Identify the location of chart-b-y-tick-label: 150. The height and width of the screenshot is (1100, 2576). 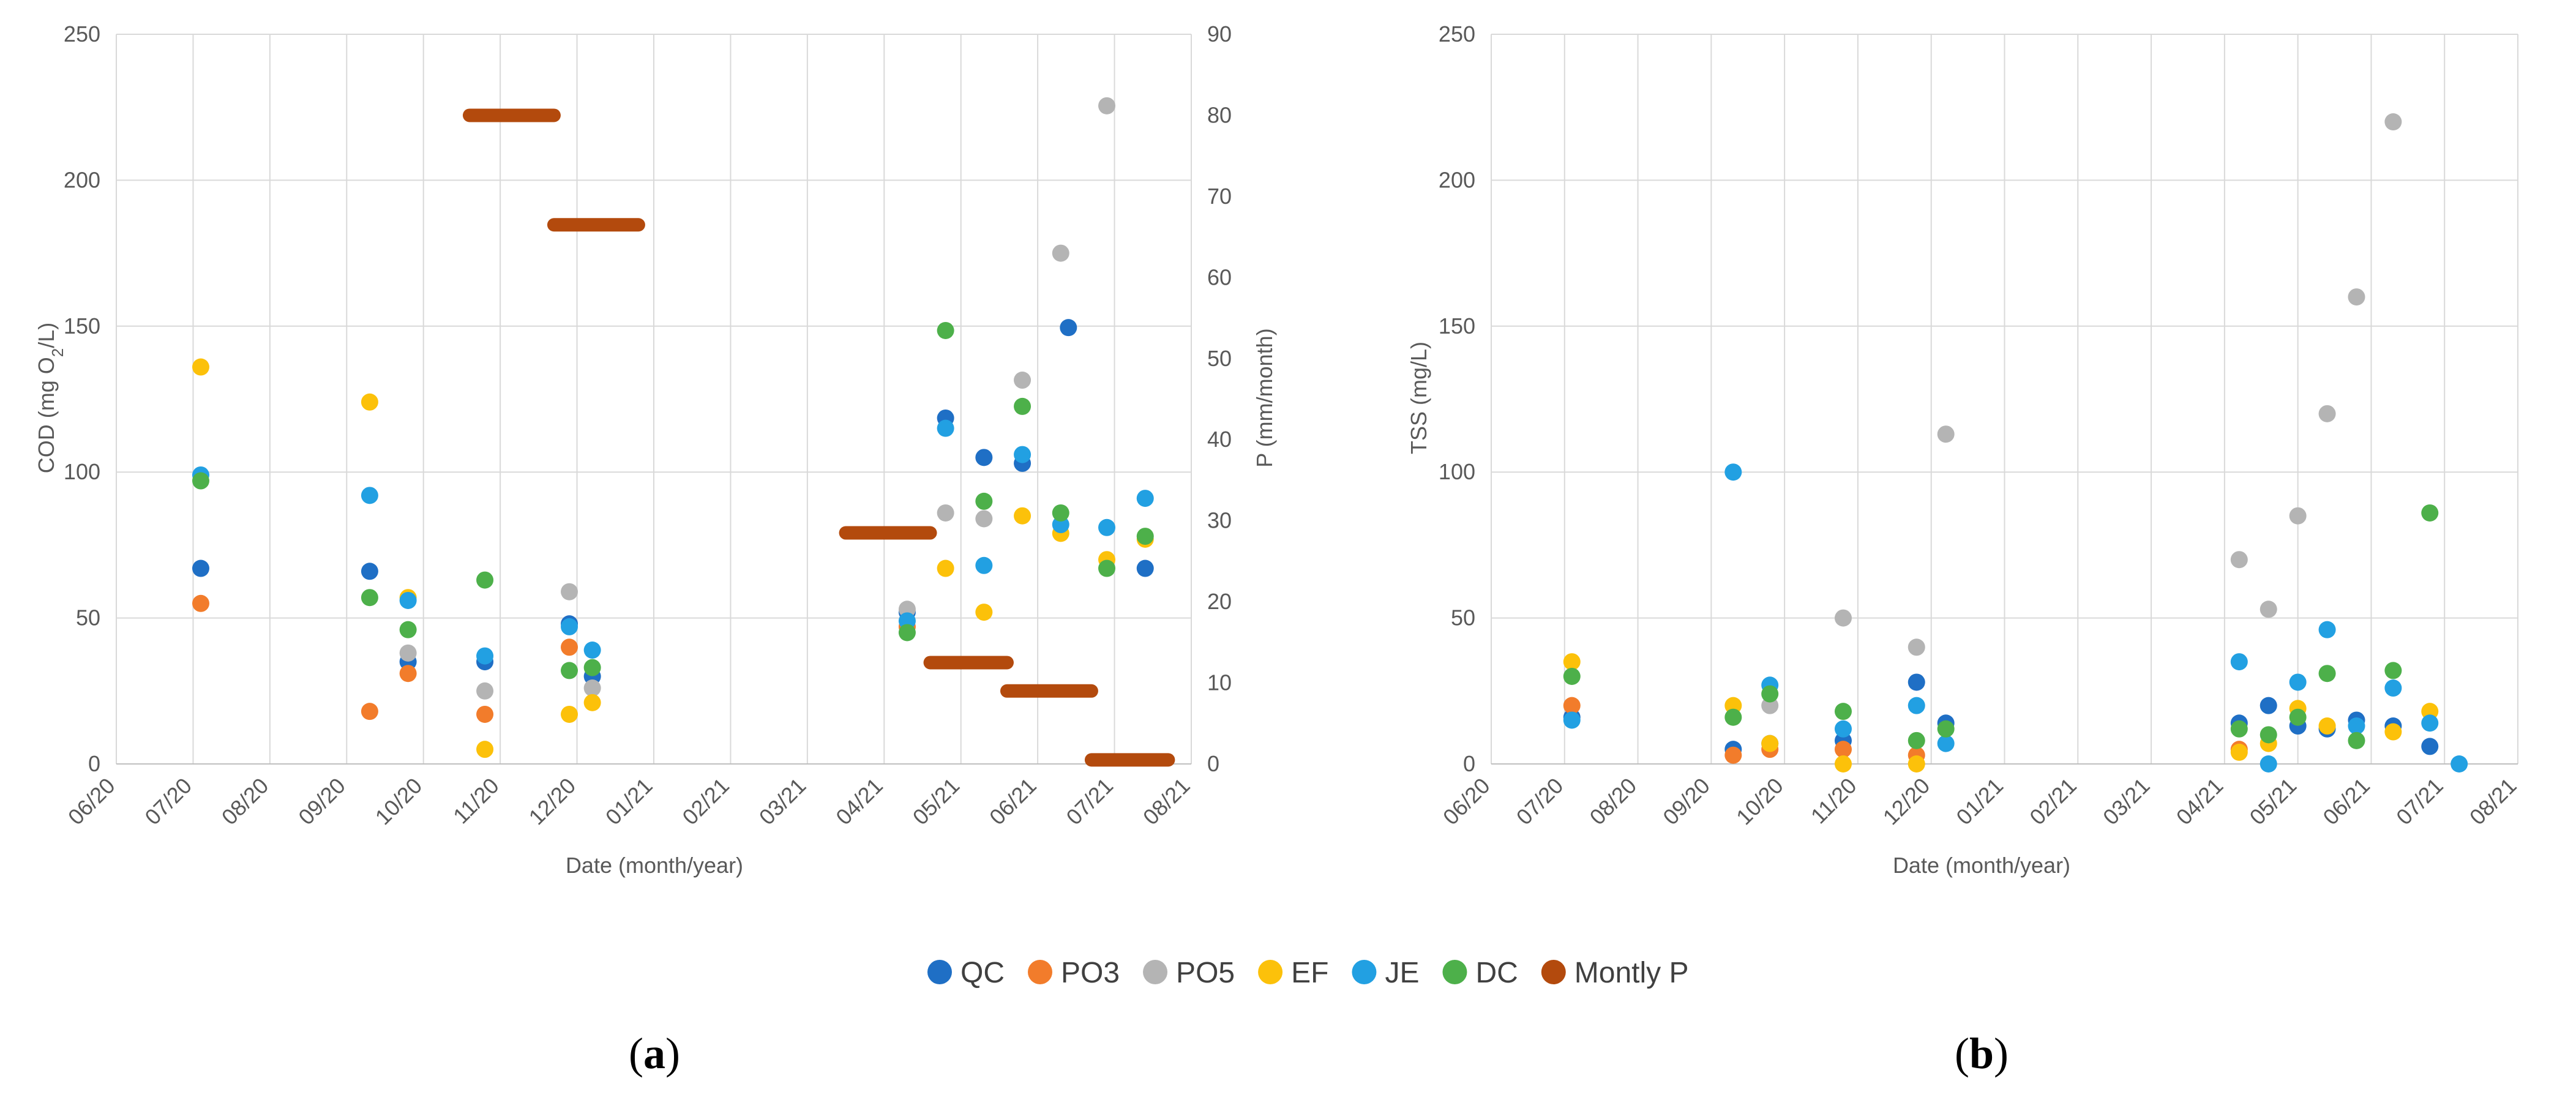
(1457, 326).